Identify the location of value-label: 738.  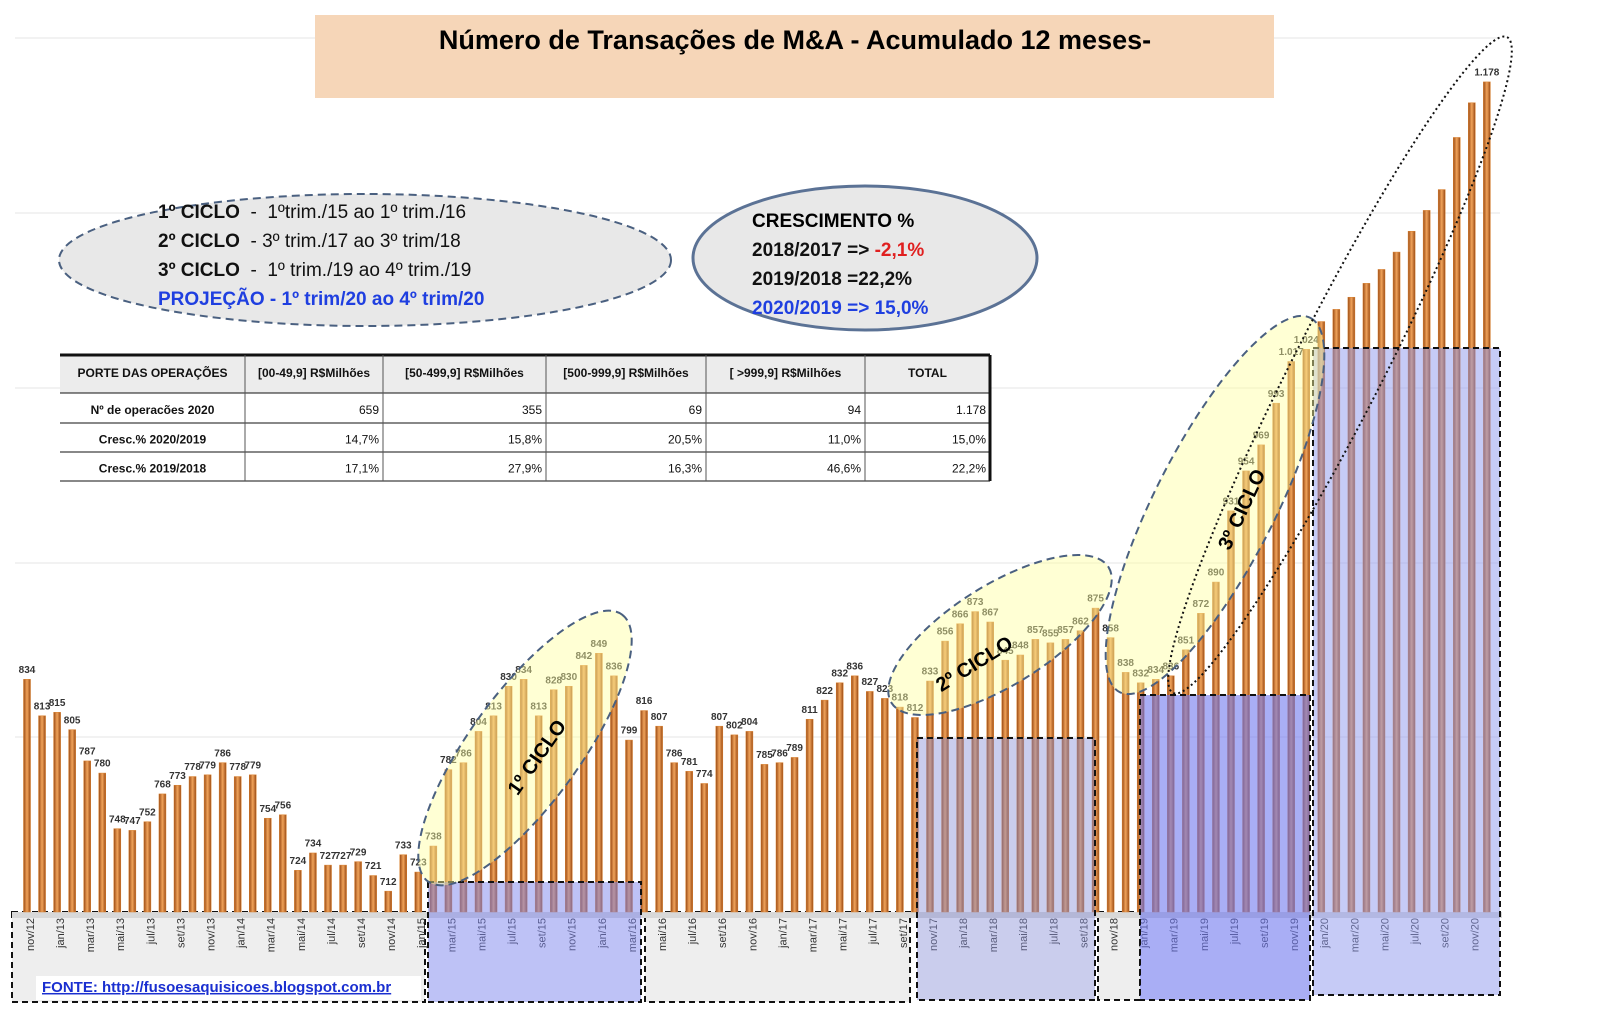
(433, 837).